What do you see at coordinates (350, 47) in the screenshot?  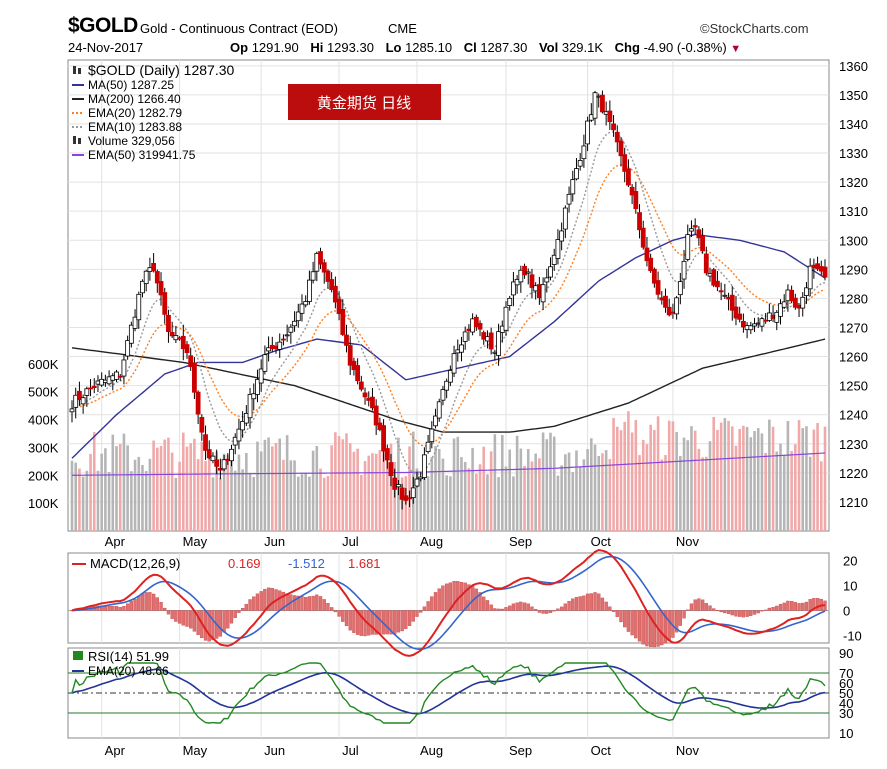 I see `high-value: 1293.30` at bounding box center [350, 47].